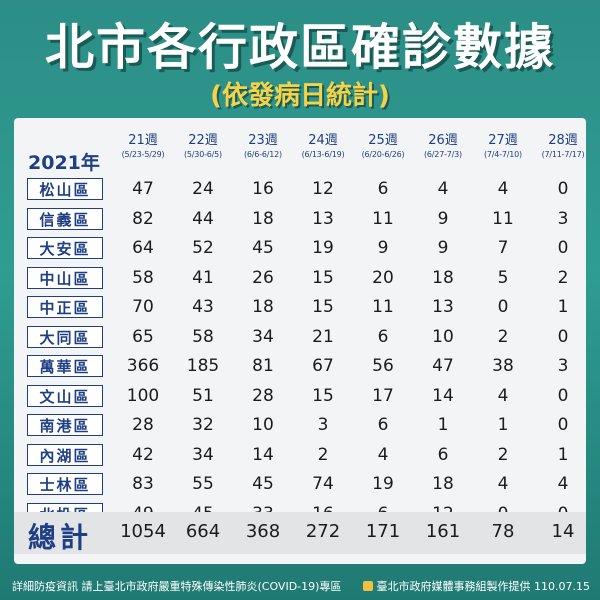  What do you see at coordinates (203, 277) in the screenshot?
I see `case-count-cell: 41` at bounding box center [203, 277].